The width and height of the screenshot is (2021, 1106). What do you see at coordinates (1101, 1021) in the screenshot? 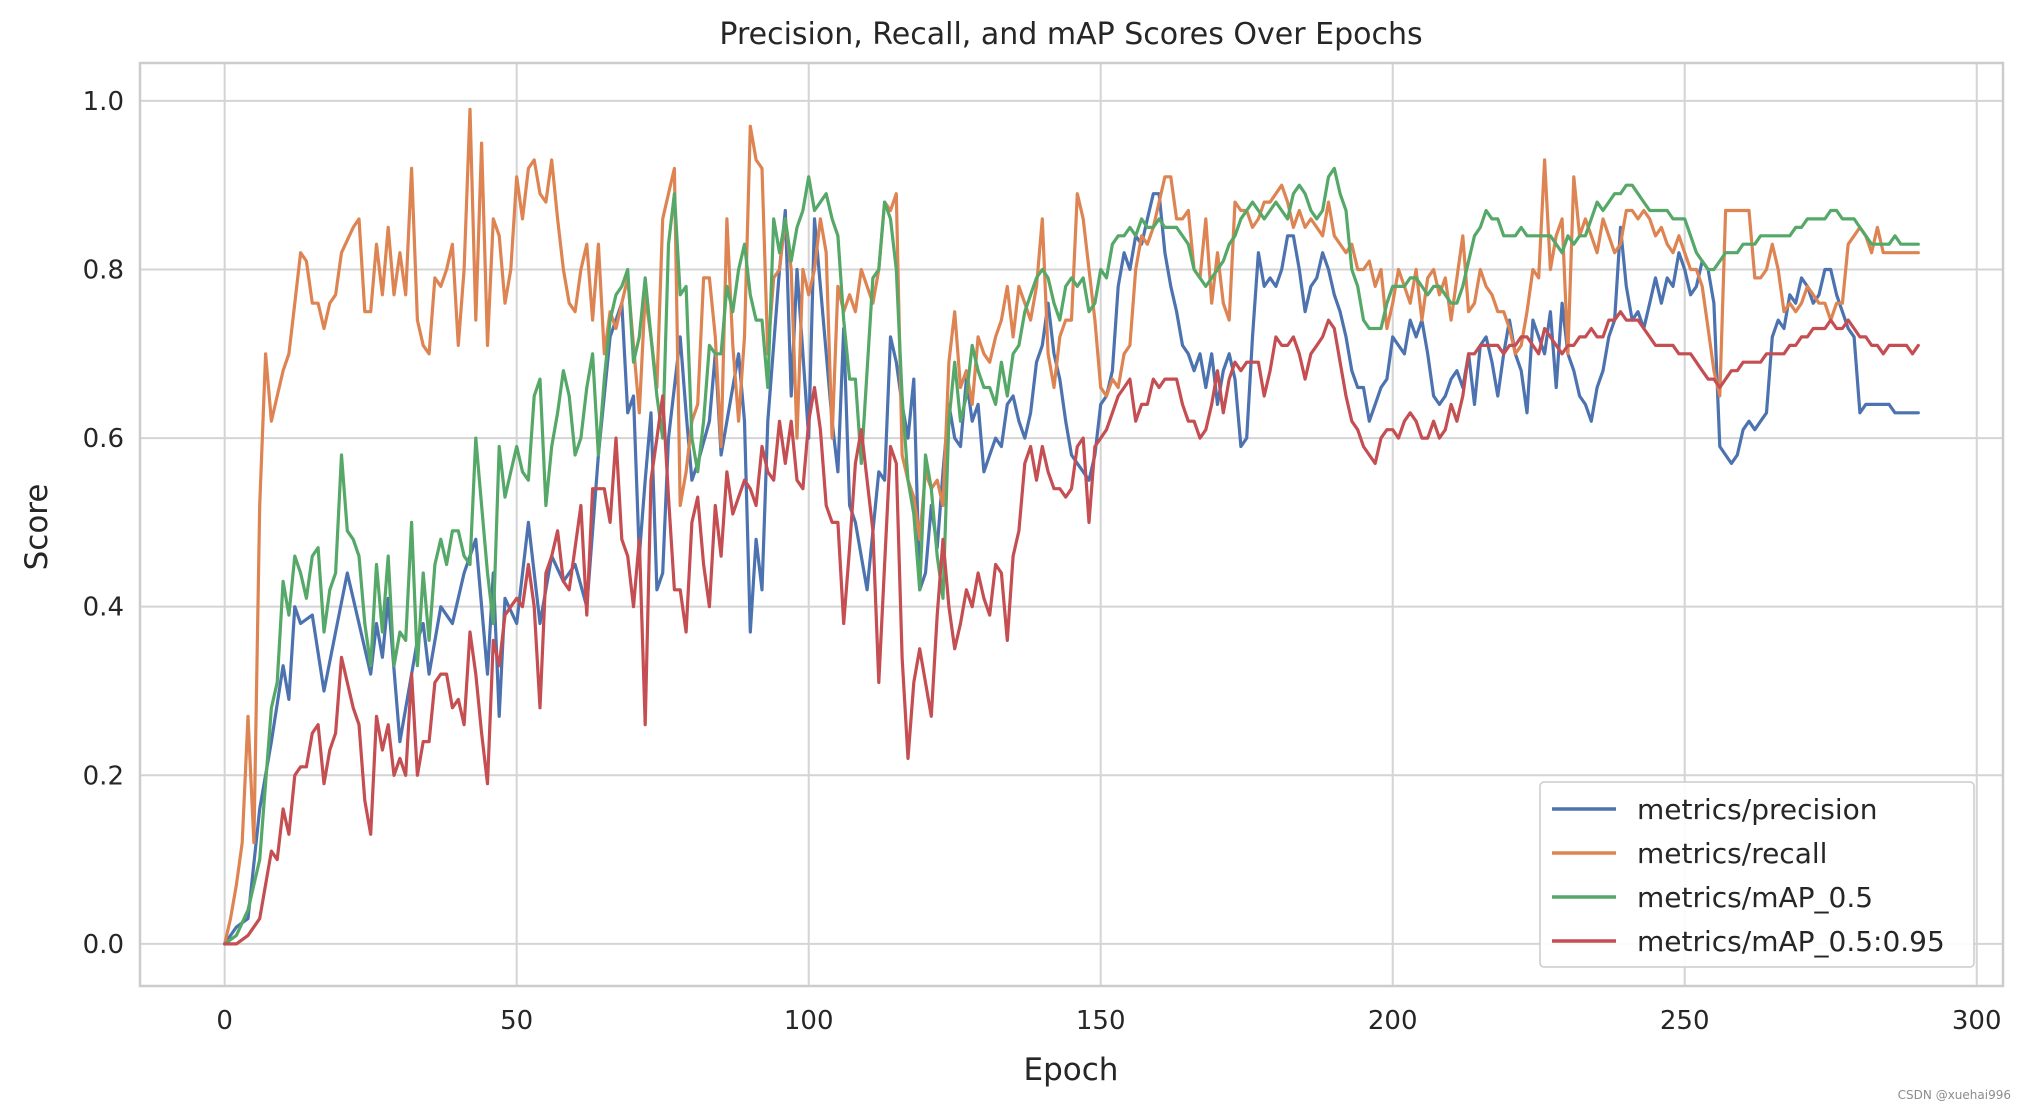
I see `x-tick-label: 150` at bounding box center [1101, 1021].